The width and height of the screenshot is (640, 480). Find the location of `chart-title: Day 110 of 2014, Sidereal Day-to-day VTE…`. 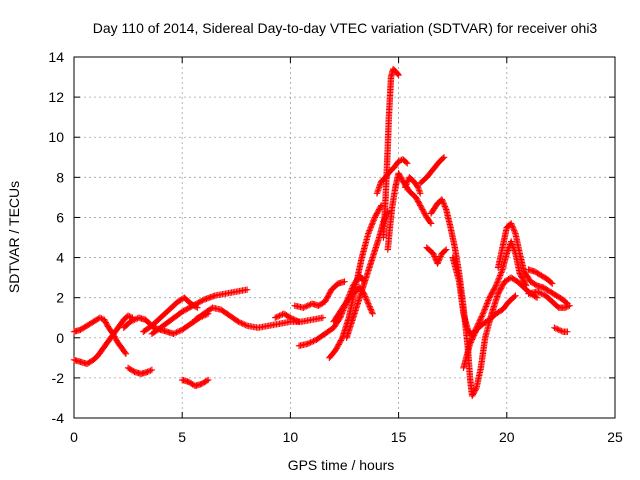

chart-title: Day 110 of 2014, Sidereal Day-to-day VTE… is located at coordinates (345, 28).